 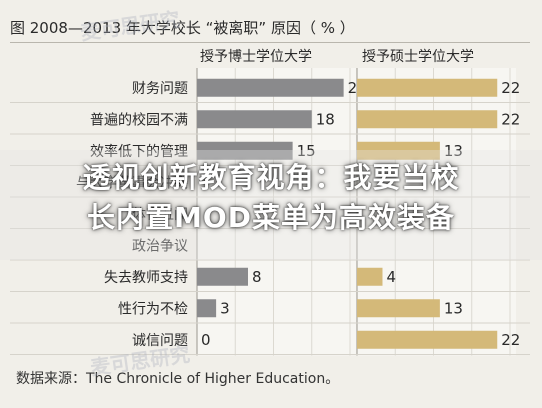 I want to click on category-label: 财务问题, so click(x=160, y=89).